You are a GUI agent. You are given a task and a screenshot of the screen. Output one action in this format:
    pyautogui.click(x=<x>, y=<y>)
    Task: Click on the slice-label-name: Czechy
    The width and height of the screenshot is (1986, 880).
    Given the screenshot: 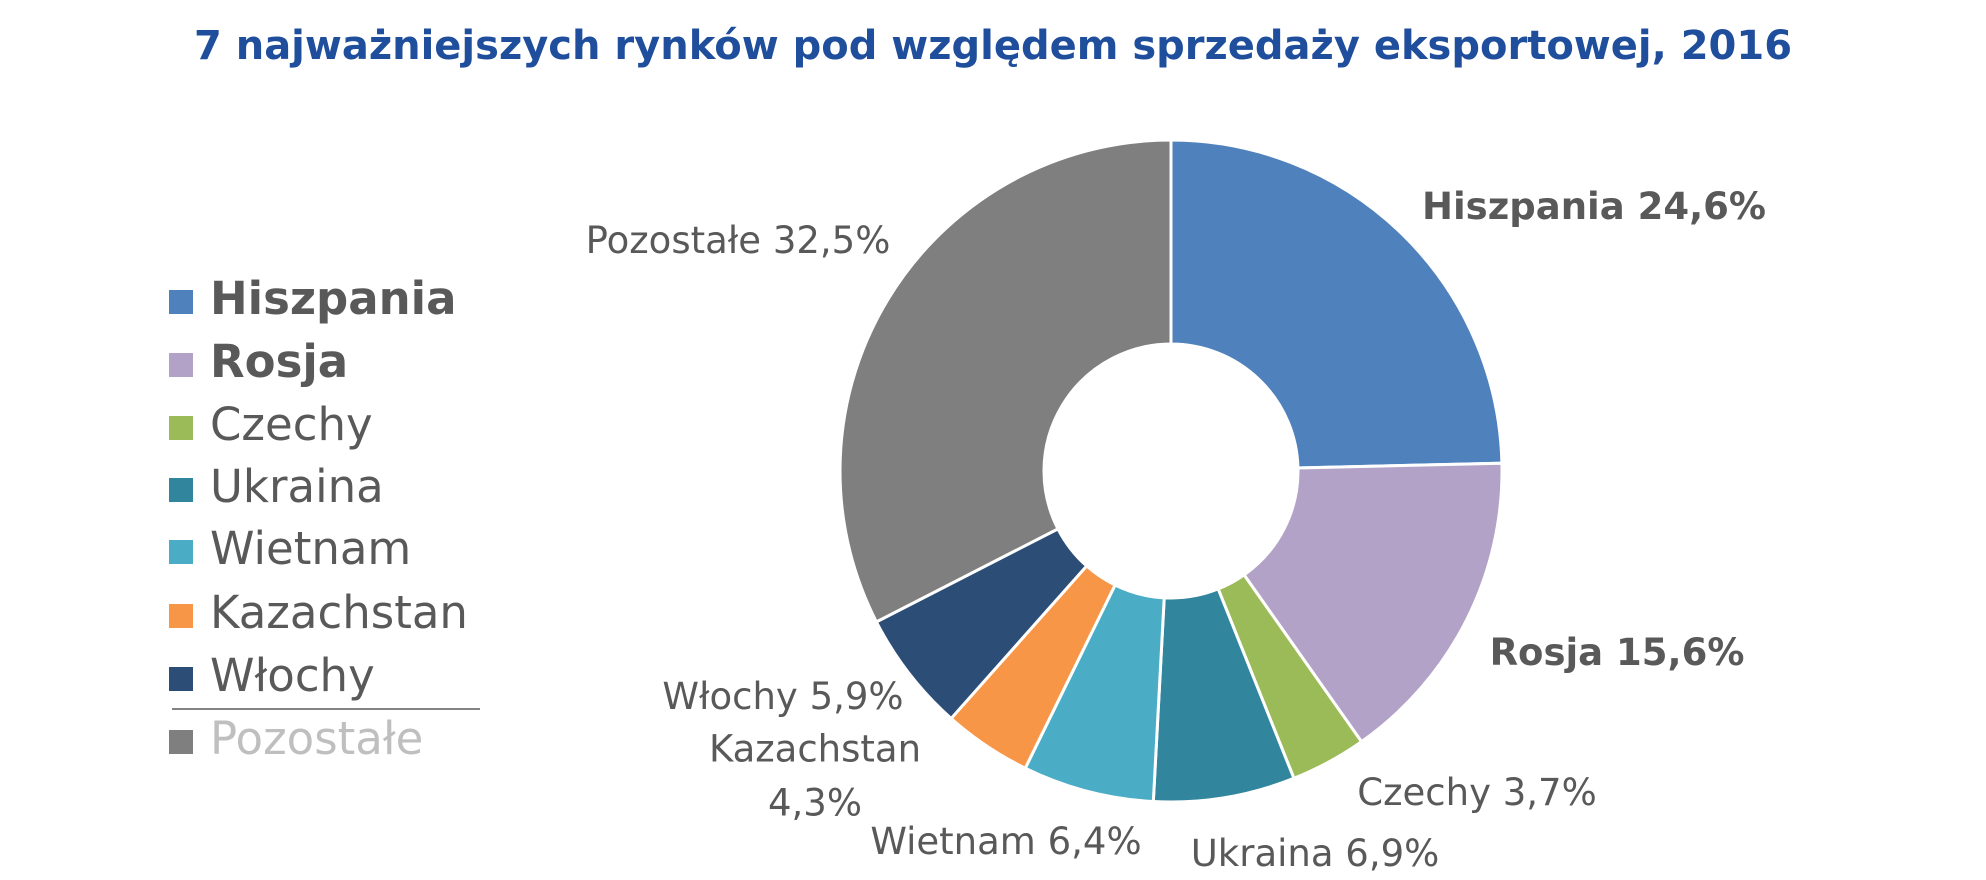 What is the action you would take?
    pyautogui.click(x=1424, y=792)
    